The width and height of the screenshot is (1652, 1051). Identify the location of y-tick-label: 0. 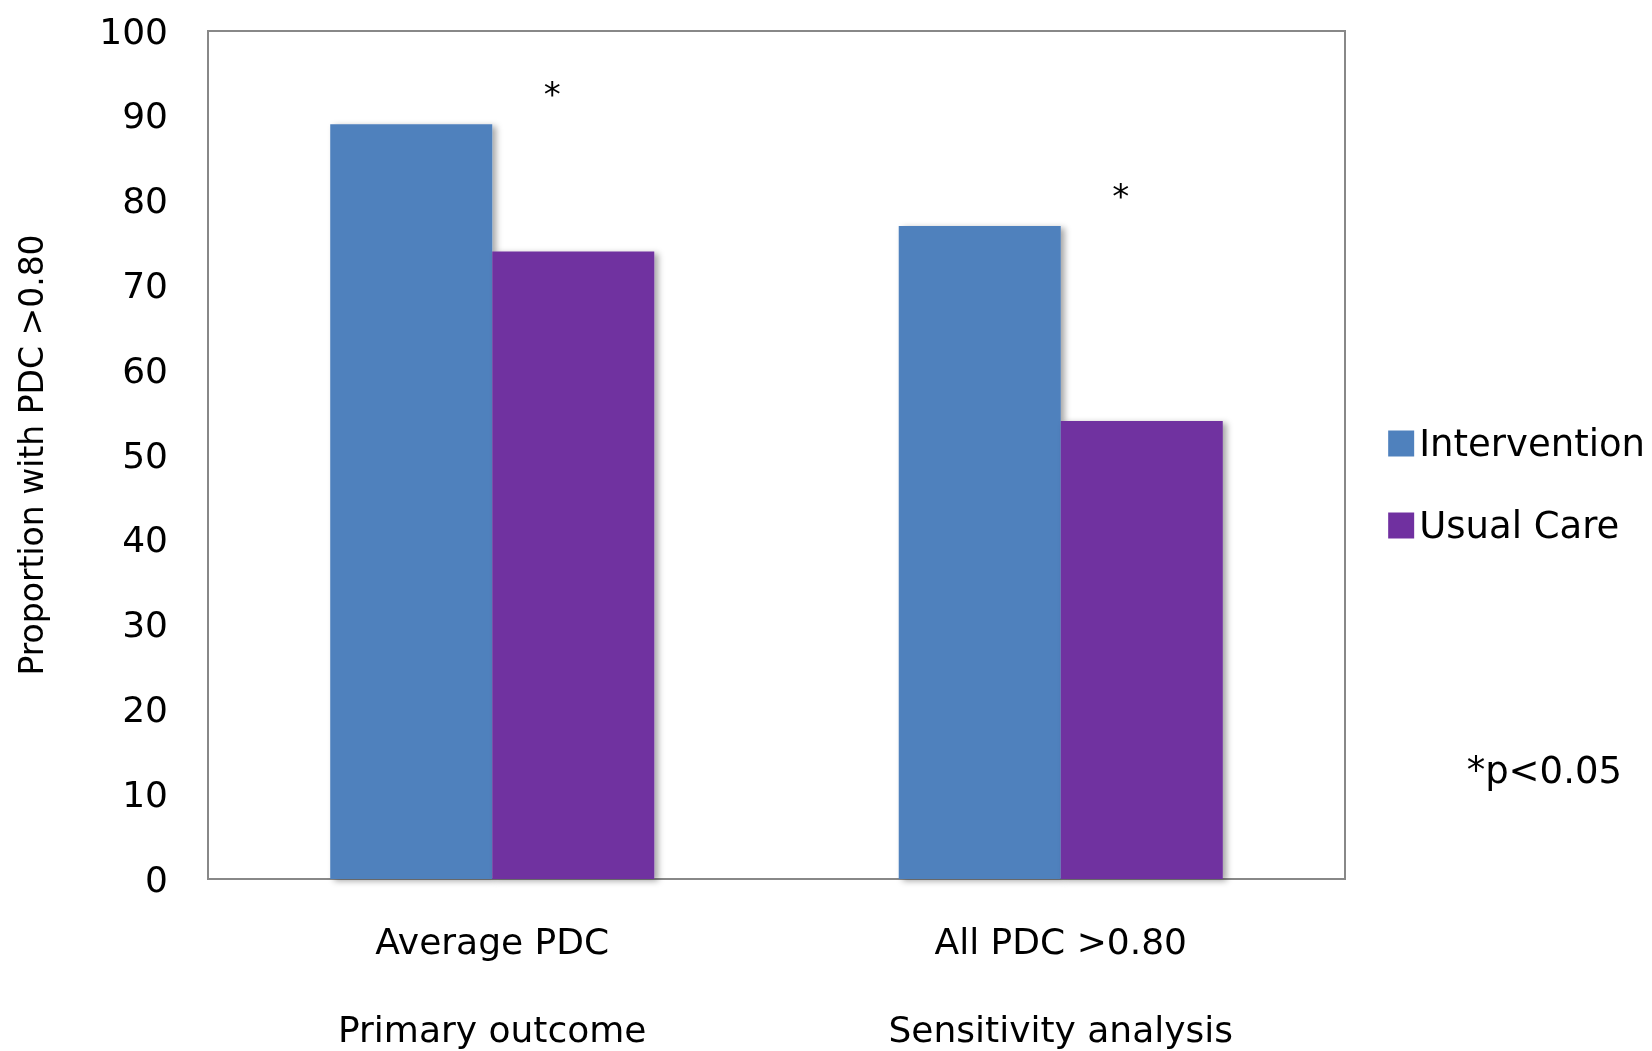
(156, 879).